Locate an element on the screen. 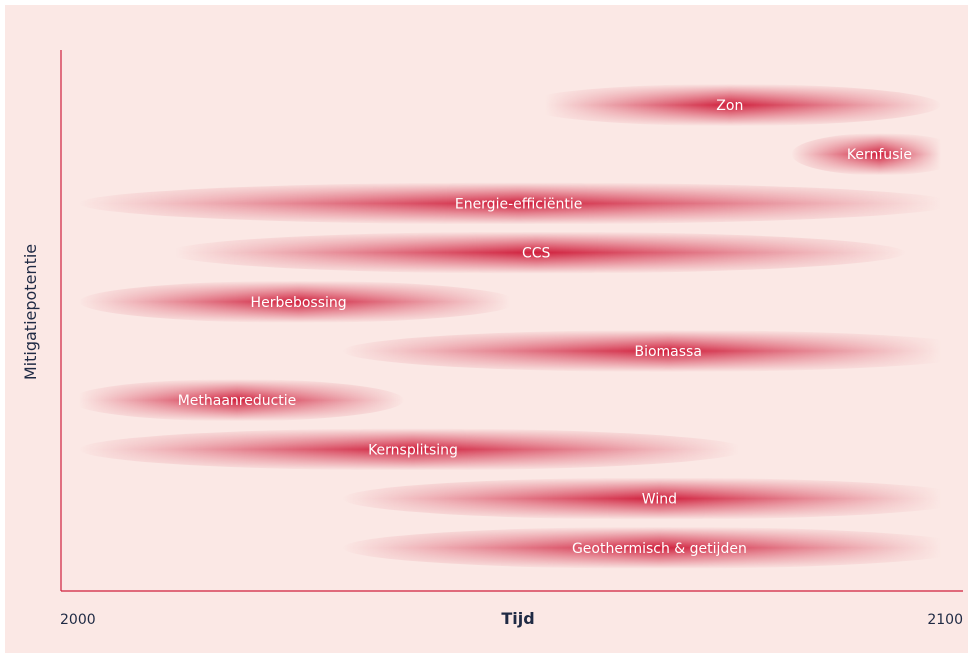 This screenshot has height=655, width=971. technology-bar-label: Geothermisch & getijden is located at coordinates (659, 549).